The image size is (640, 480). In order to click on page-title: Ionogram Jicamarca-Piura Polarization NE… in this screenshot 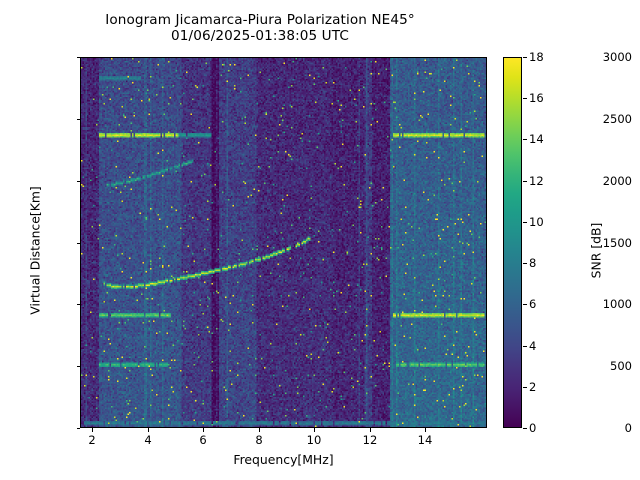, I will do `click(260, 28)`.